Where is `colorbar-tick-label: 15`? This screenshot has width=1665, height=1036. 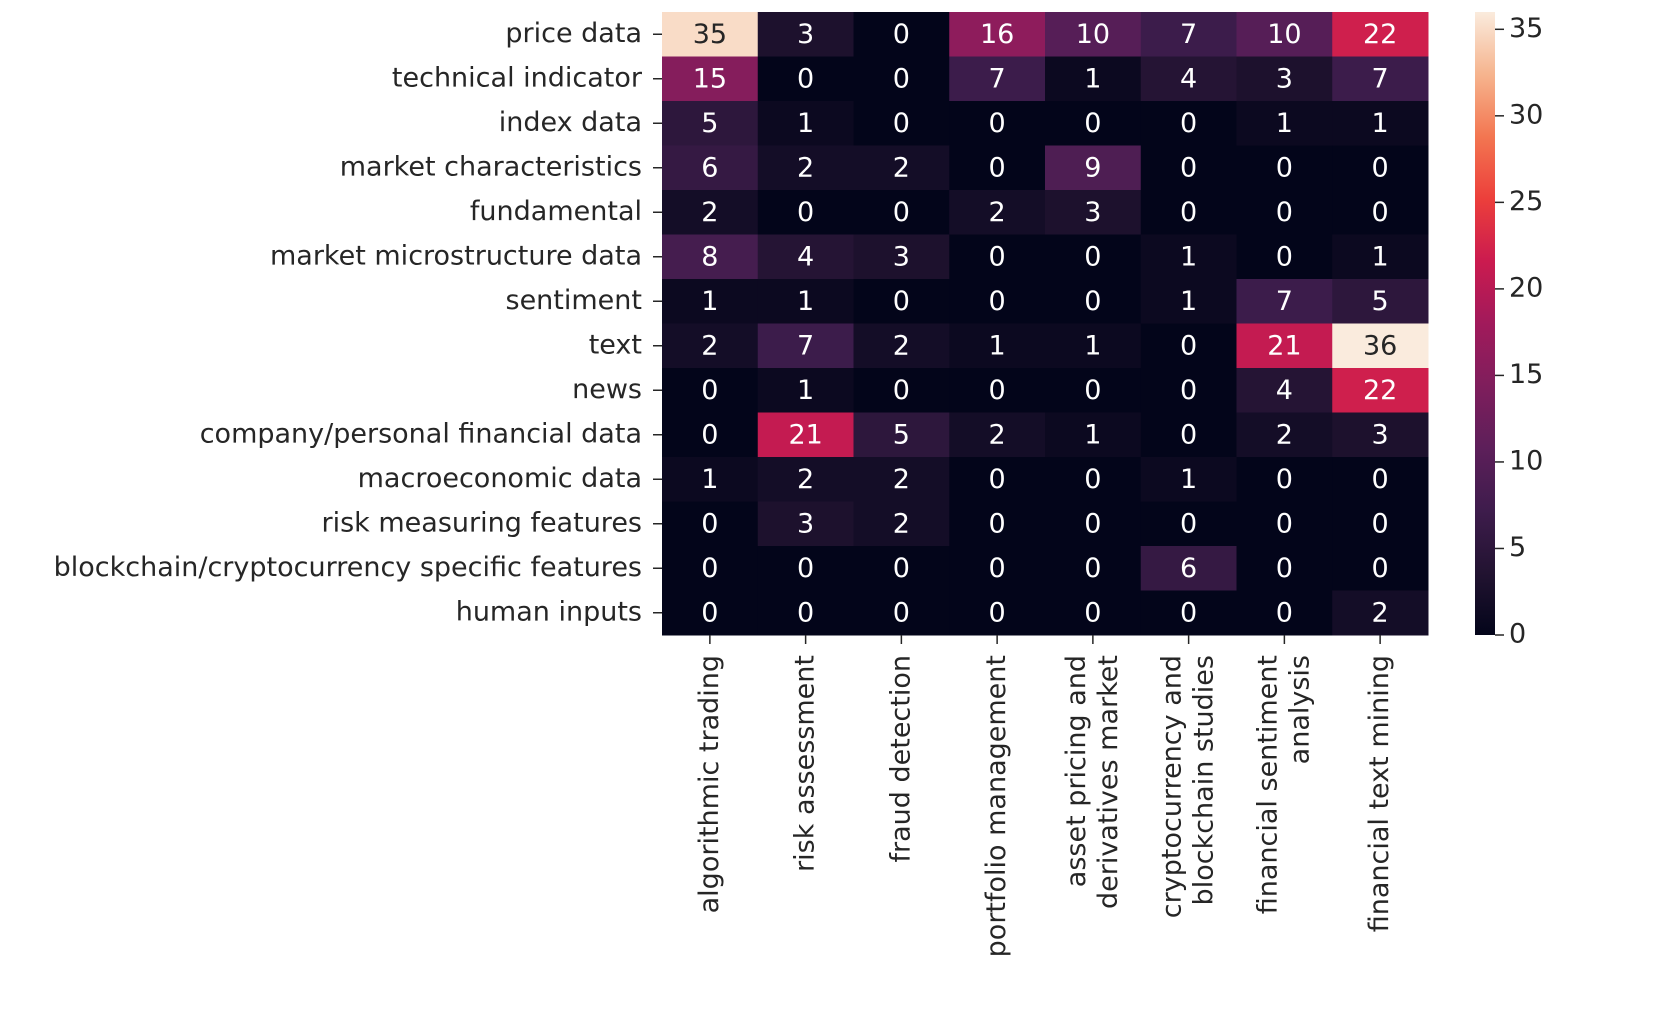
colorbar-tick-label: 15 is located at coordinates (1526, 374).